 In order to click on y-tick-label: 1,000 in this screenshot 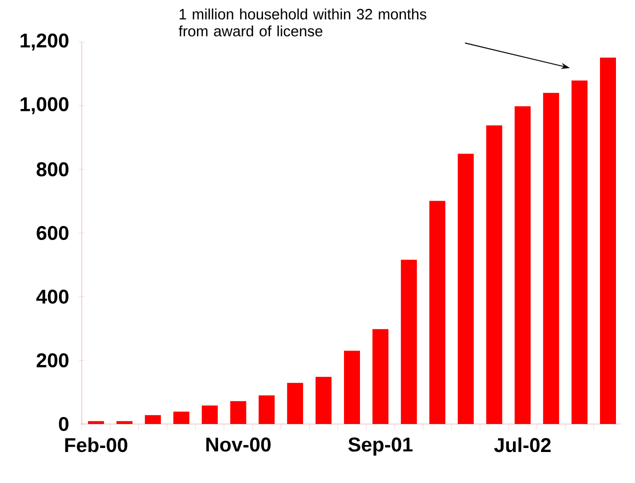, I will do `click(44, 105)`.